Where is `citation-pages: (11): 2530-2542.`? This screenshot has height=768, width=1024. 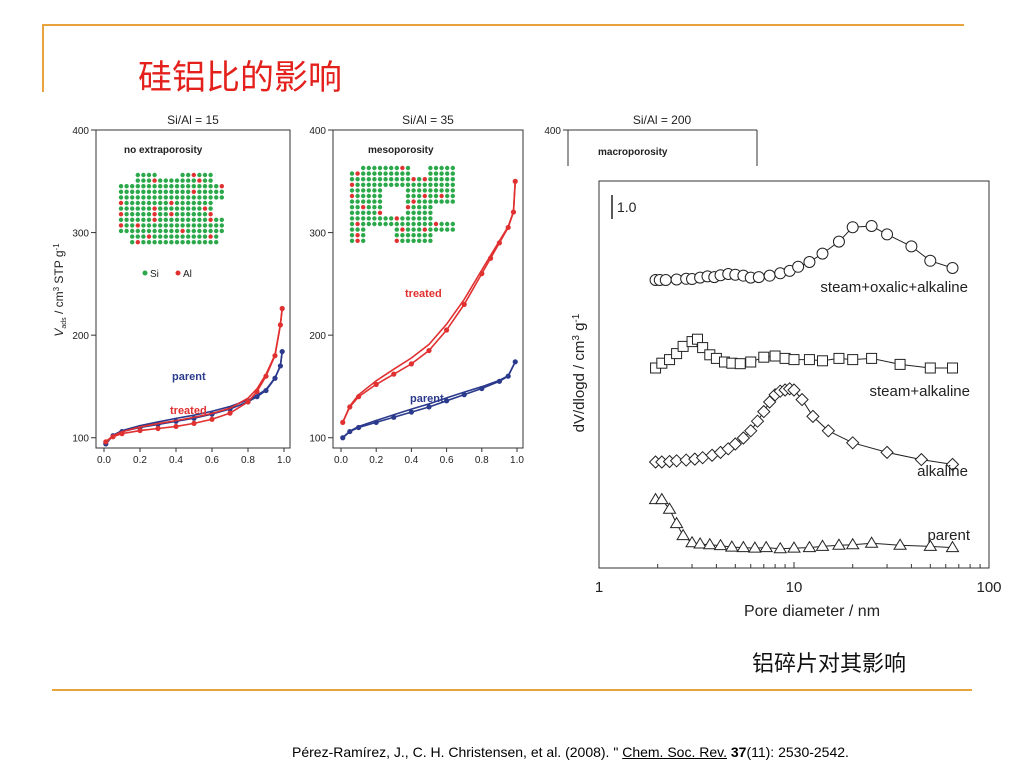 citation-pages: (11): 2530-2542. is located at coordinates (797, 752).